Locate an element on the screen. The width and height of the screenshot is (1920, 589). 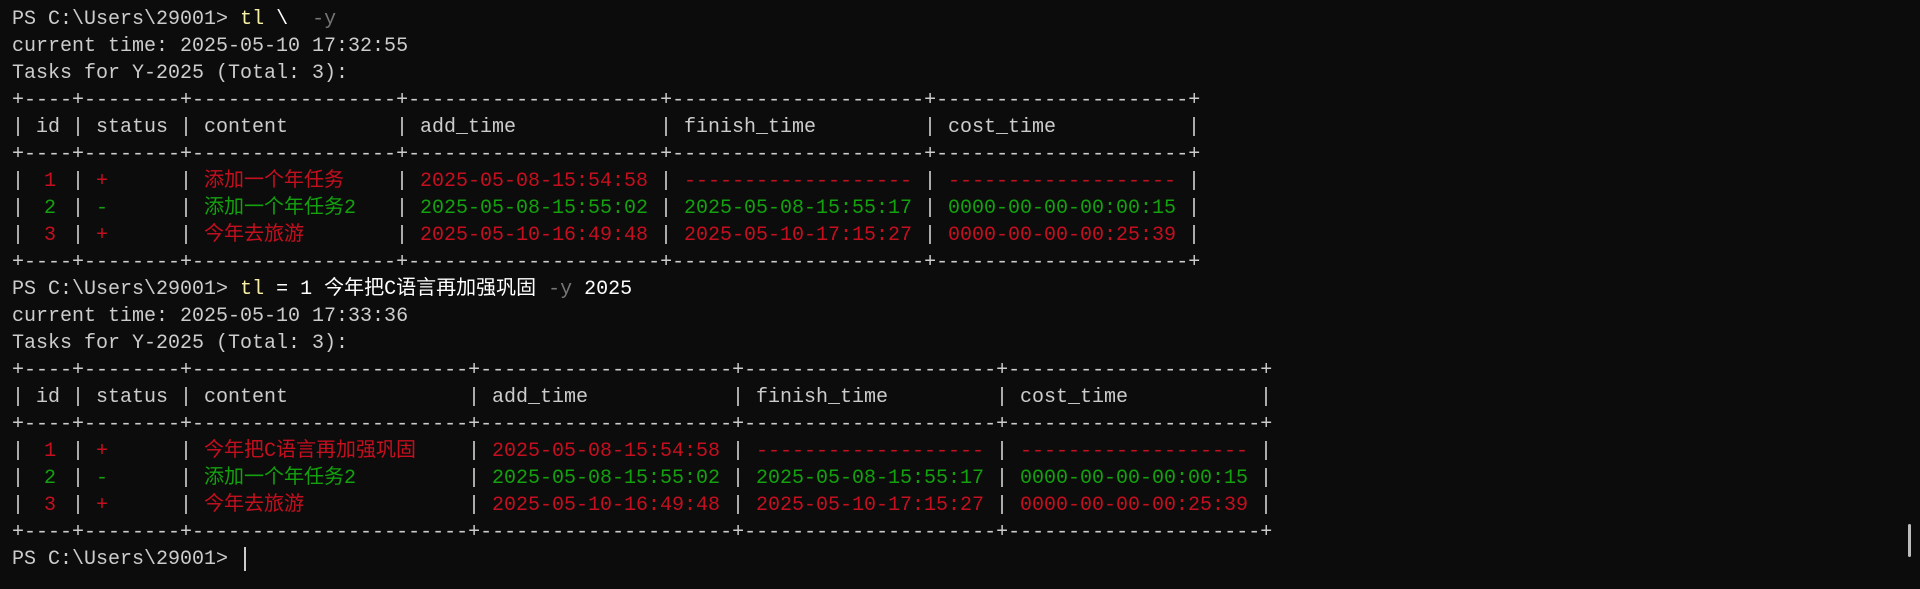
command-args: \ is located at coordinates (288, 19).